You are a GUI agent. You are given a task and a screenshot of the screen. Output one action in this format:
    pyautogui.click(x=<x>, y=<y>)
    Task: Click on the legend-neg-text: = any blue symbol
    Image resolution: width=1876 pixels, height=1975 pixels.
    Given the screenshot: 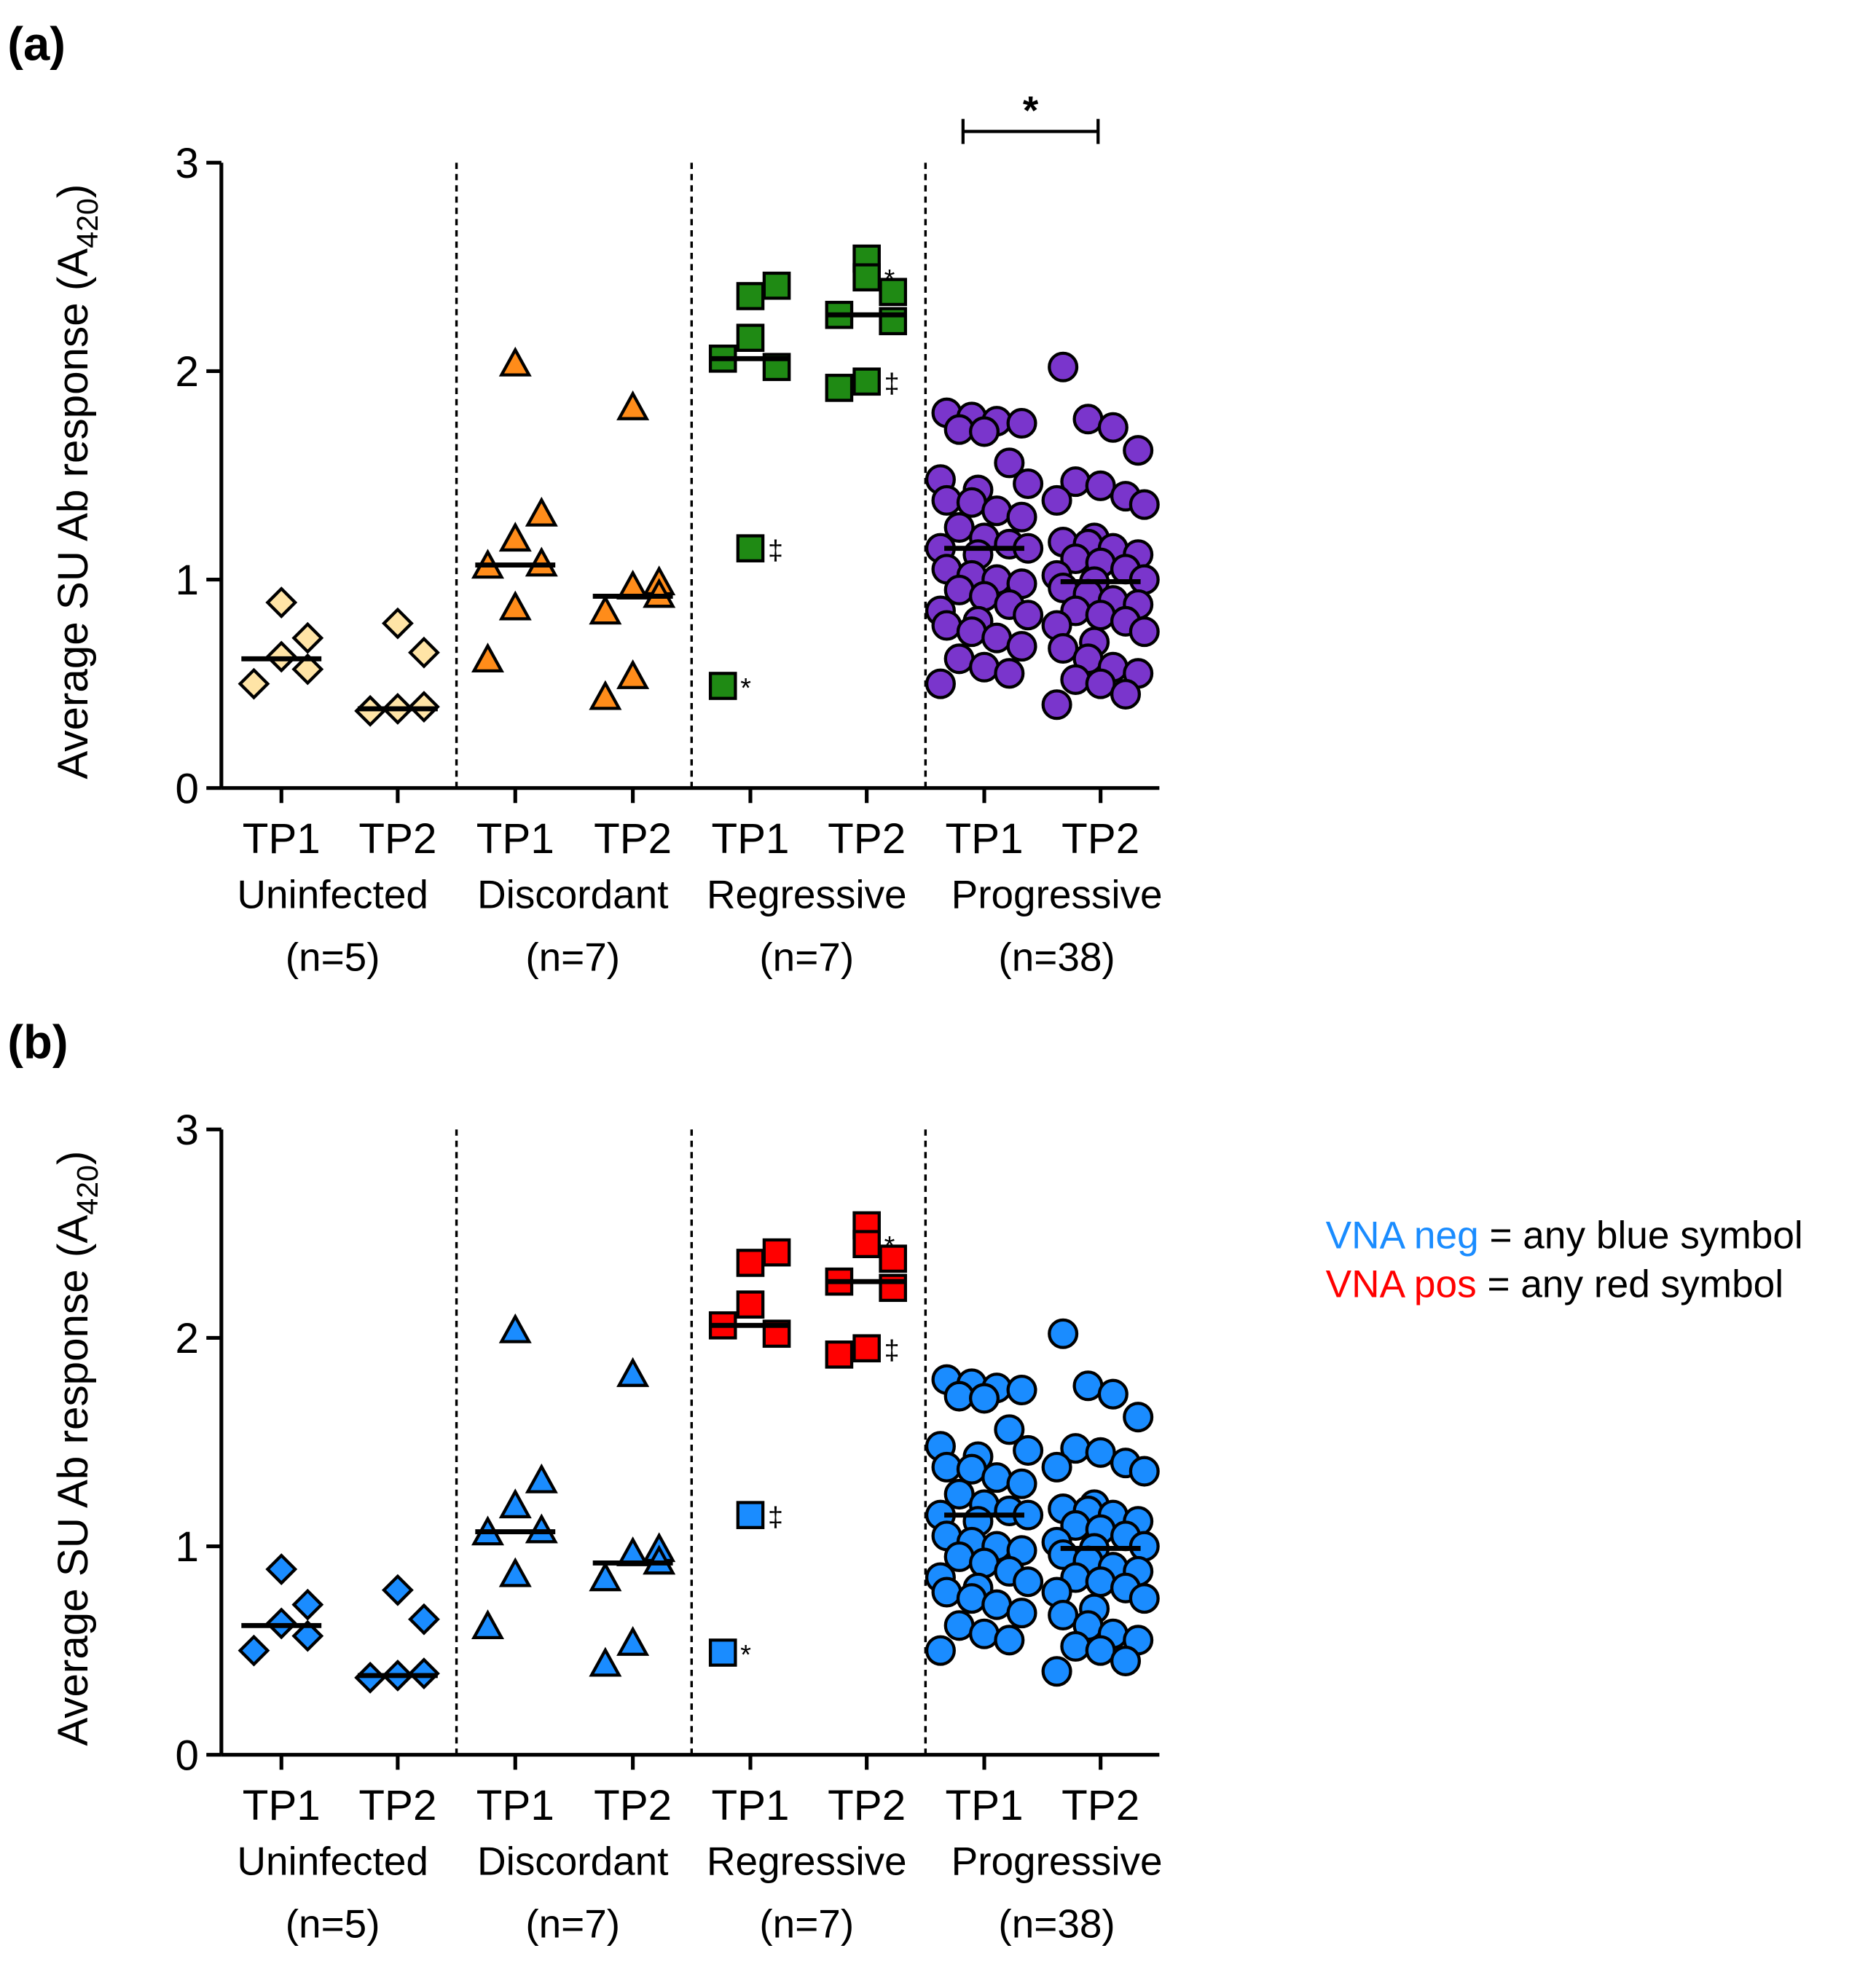 What is the action you would take?
    pyautogui.click(x=1641, y=1235)
    